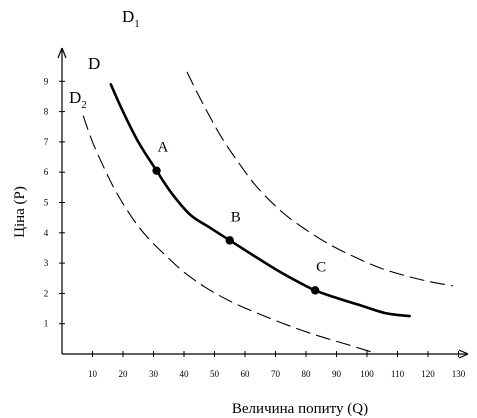 This screenshot has width=477, height=418. Describe the element at coordinates (307, 374) in the screenshot. I see `x-tick-label: 80` at that location.